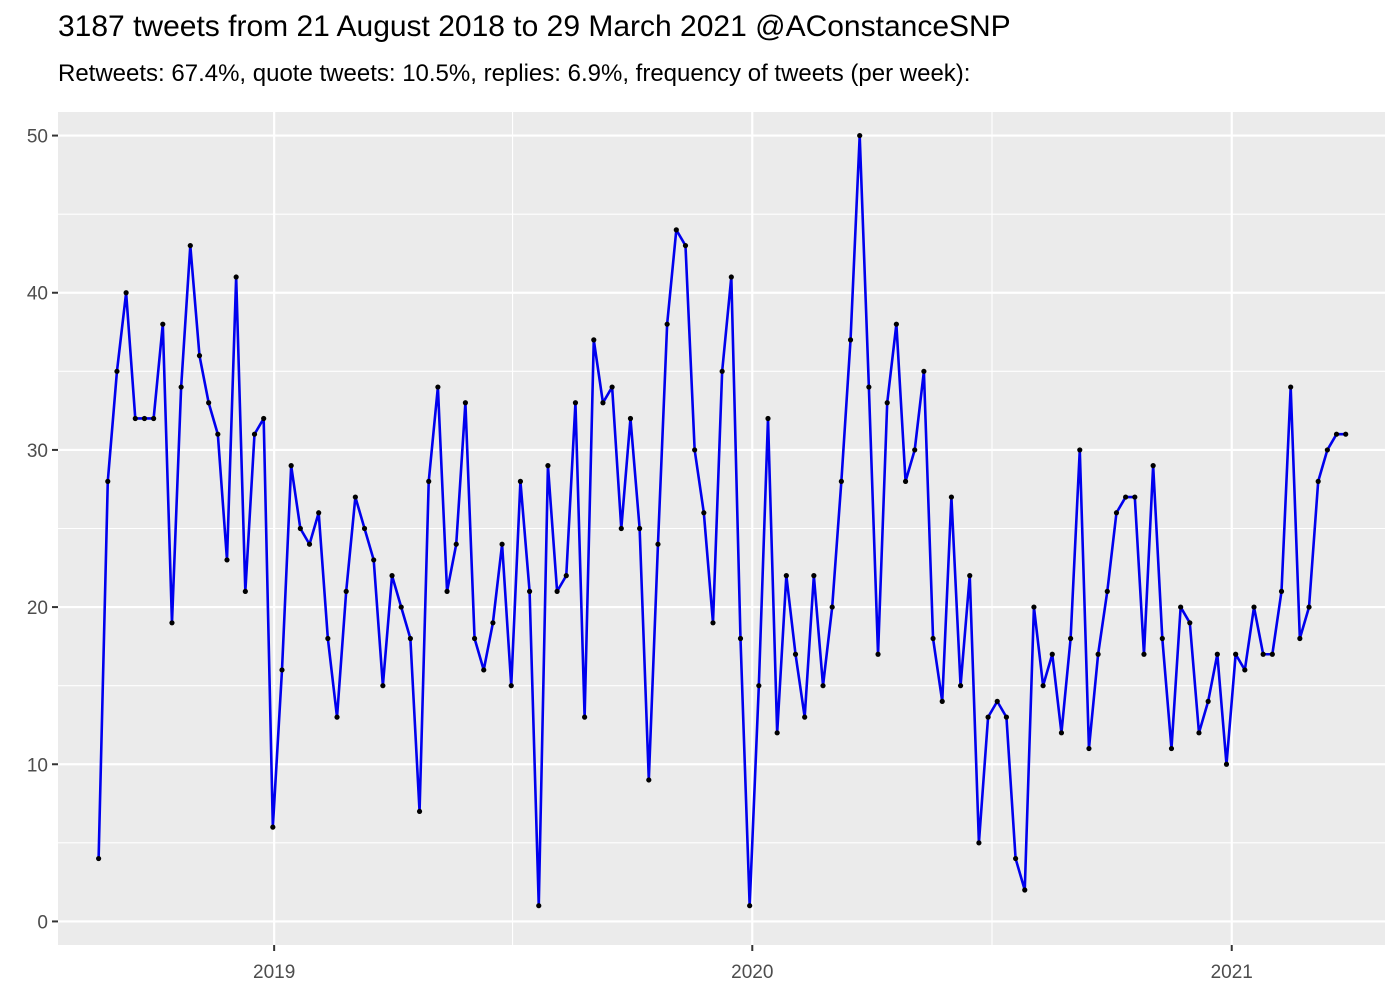  Describe the element at coordinates (274, 972) in the screenshot. I see `x-tick-label: 2019` at that location.